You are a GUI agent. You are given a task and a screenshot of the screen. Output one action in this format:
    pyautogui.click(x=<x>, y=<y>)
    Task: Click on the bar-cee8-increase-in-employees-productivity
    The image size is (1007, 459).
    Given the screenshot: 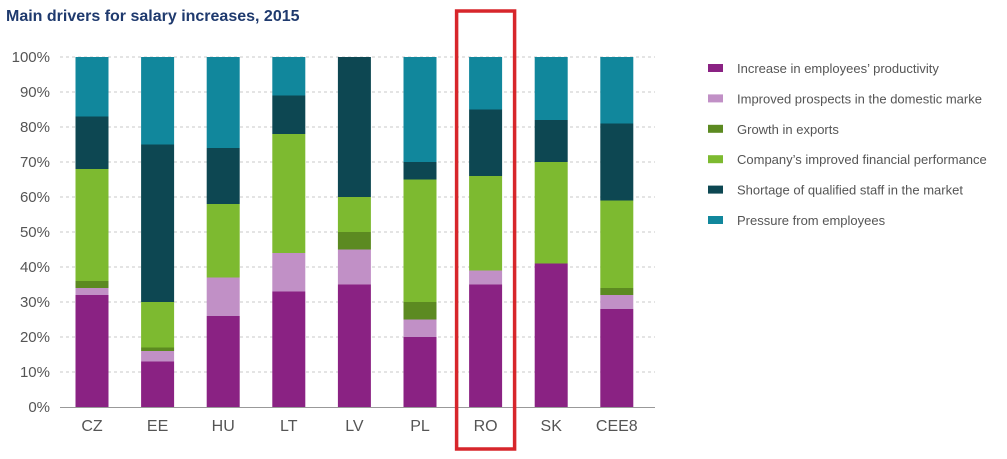 What is the action you would take?
    pyautogui.click(x=617, y=358)
    